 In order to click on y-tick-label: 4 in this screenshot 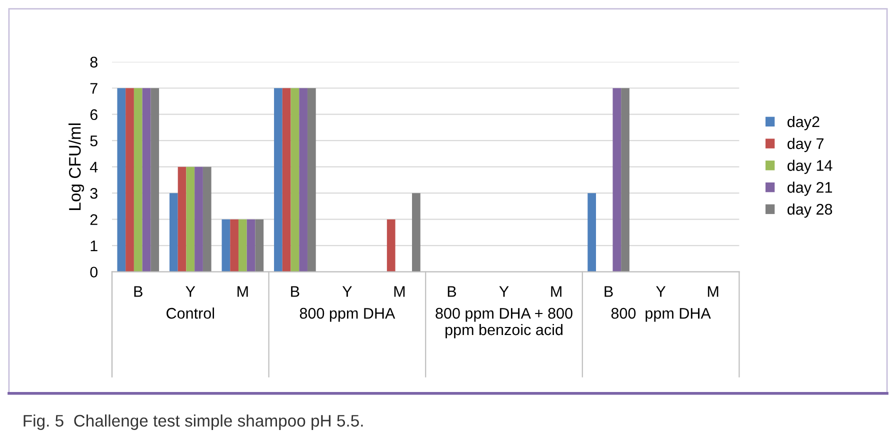, I will do `click(94, 167)`.